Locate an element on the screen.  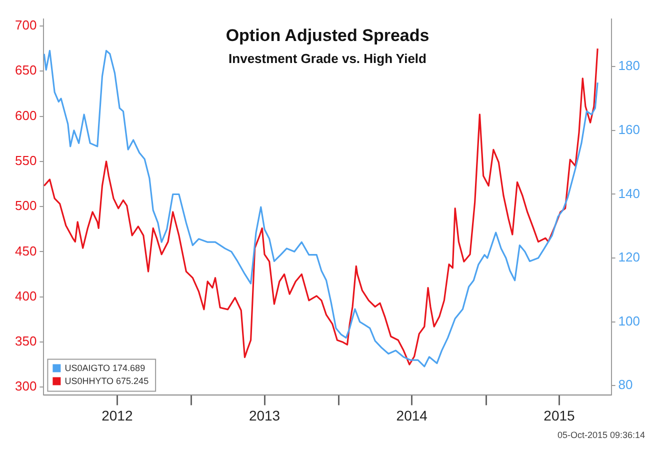
x-tick-label: 2014 is located at coordinates (412, 415).